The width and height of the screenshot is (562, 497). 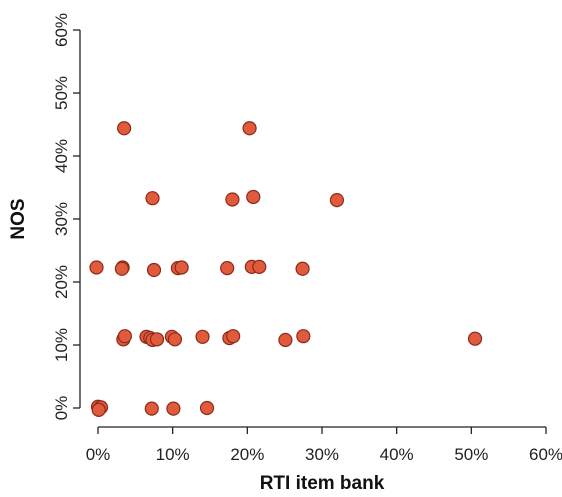 I want to click on y-axis-title: NOS, so click(x=18, y=218).